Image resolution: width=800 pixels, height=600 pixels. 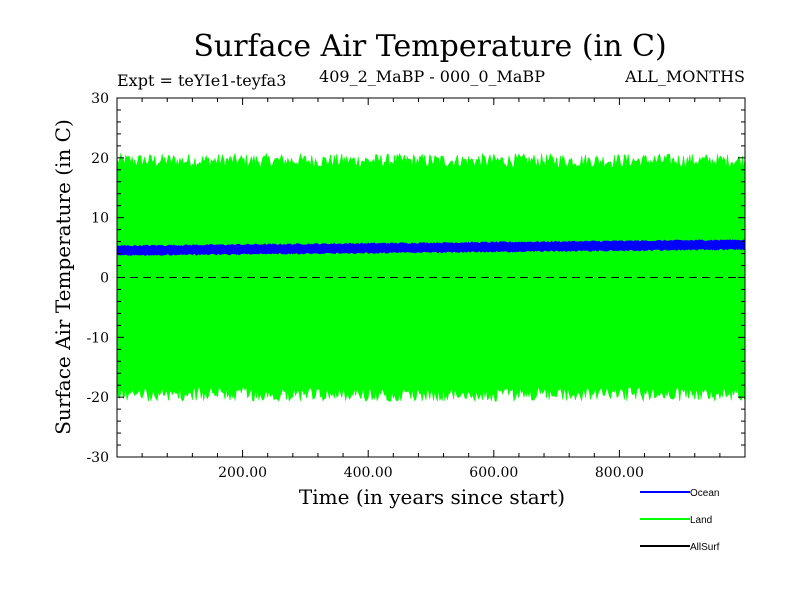 I want to click on x-tick-label: 200.00, so click(x=242, y=473).